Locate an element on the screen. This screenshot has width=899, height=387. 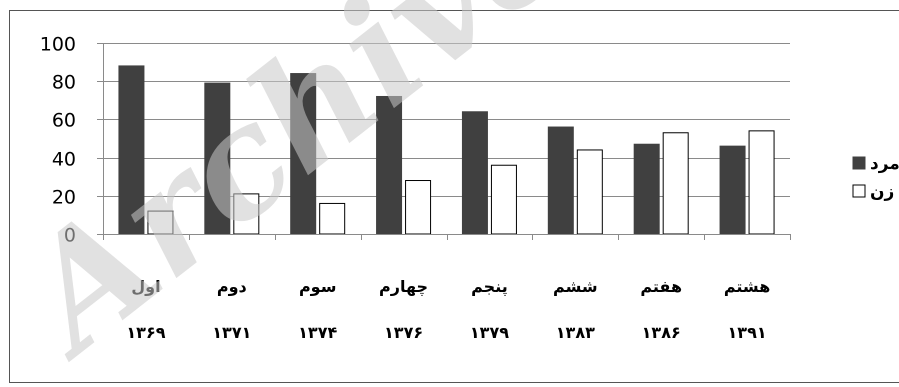
y-tick-label: 100 is located at coordinates (58, 45).